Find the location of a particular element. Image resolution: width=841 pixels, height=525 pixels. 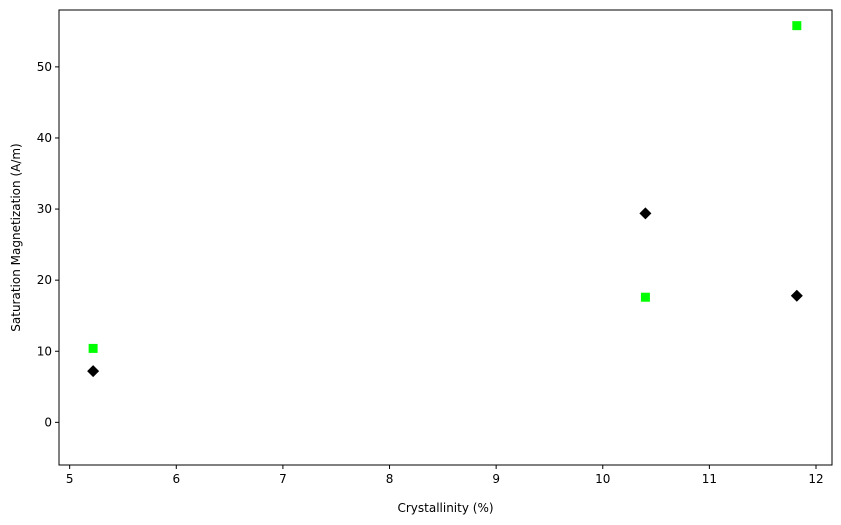

y-tick-label: 0 is located at coordinates (48, 422).